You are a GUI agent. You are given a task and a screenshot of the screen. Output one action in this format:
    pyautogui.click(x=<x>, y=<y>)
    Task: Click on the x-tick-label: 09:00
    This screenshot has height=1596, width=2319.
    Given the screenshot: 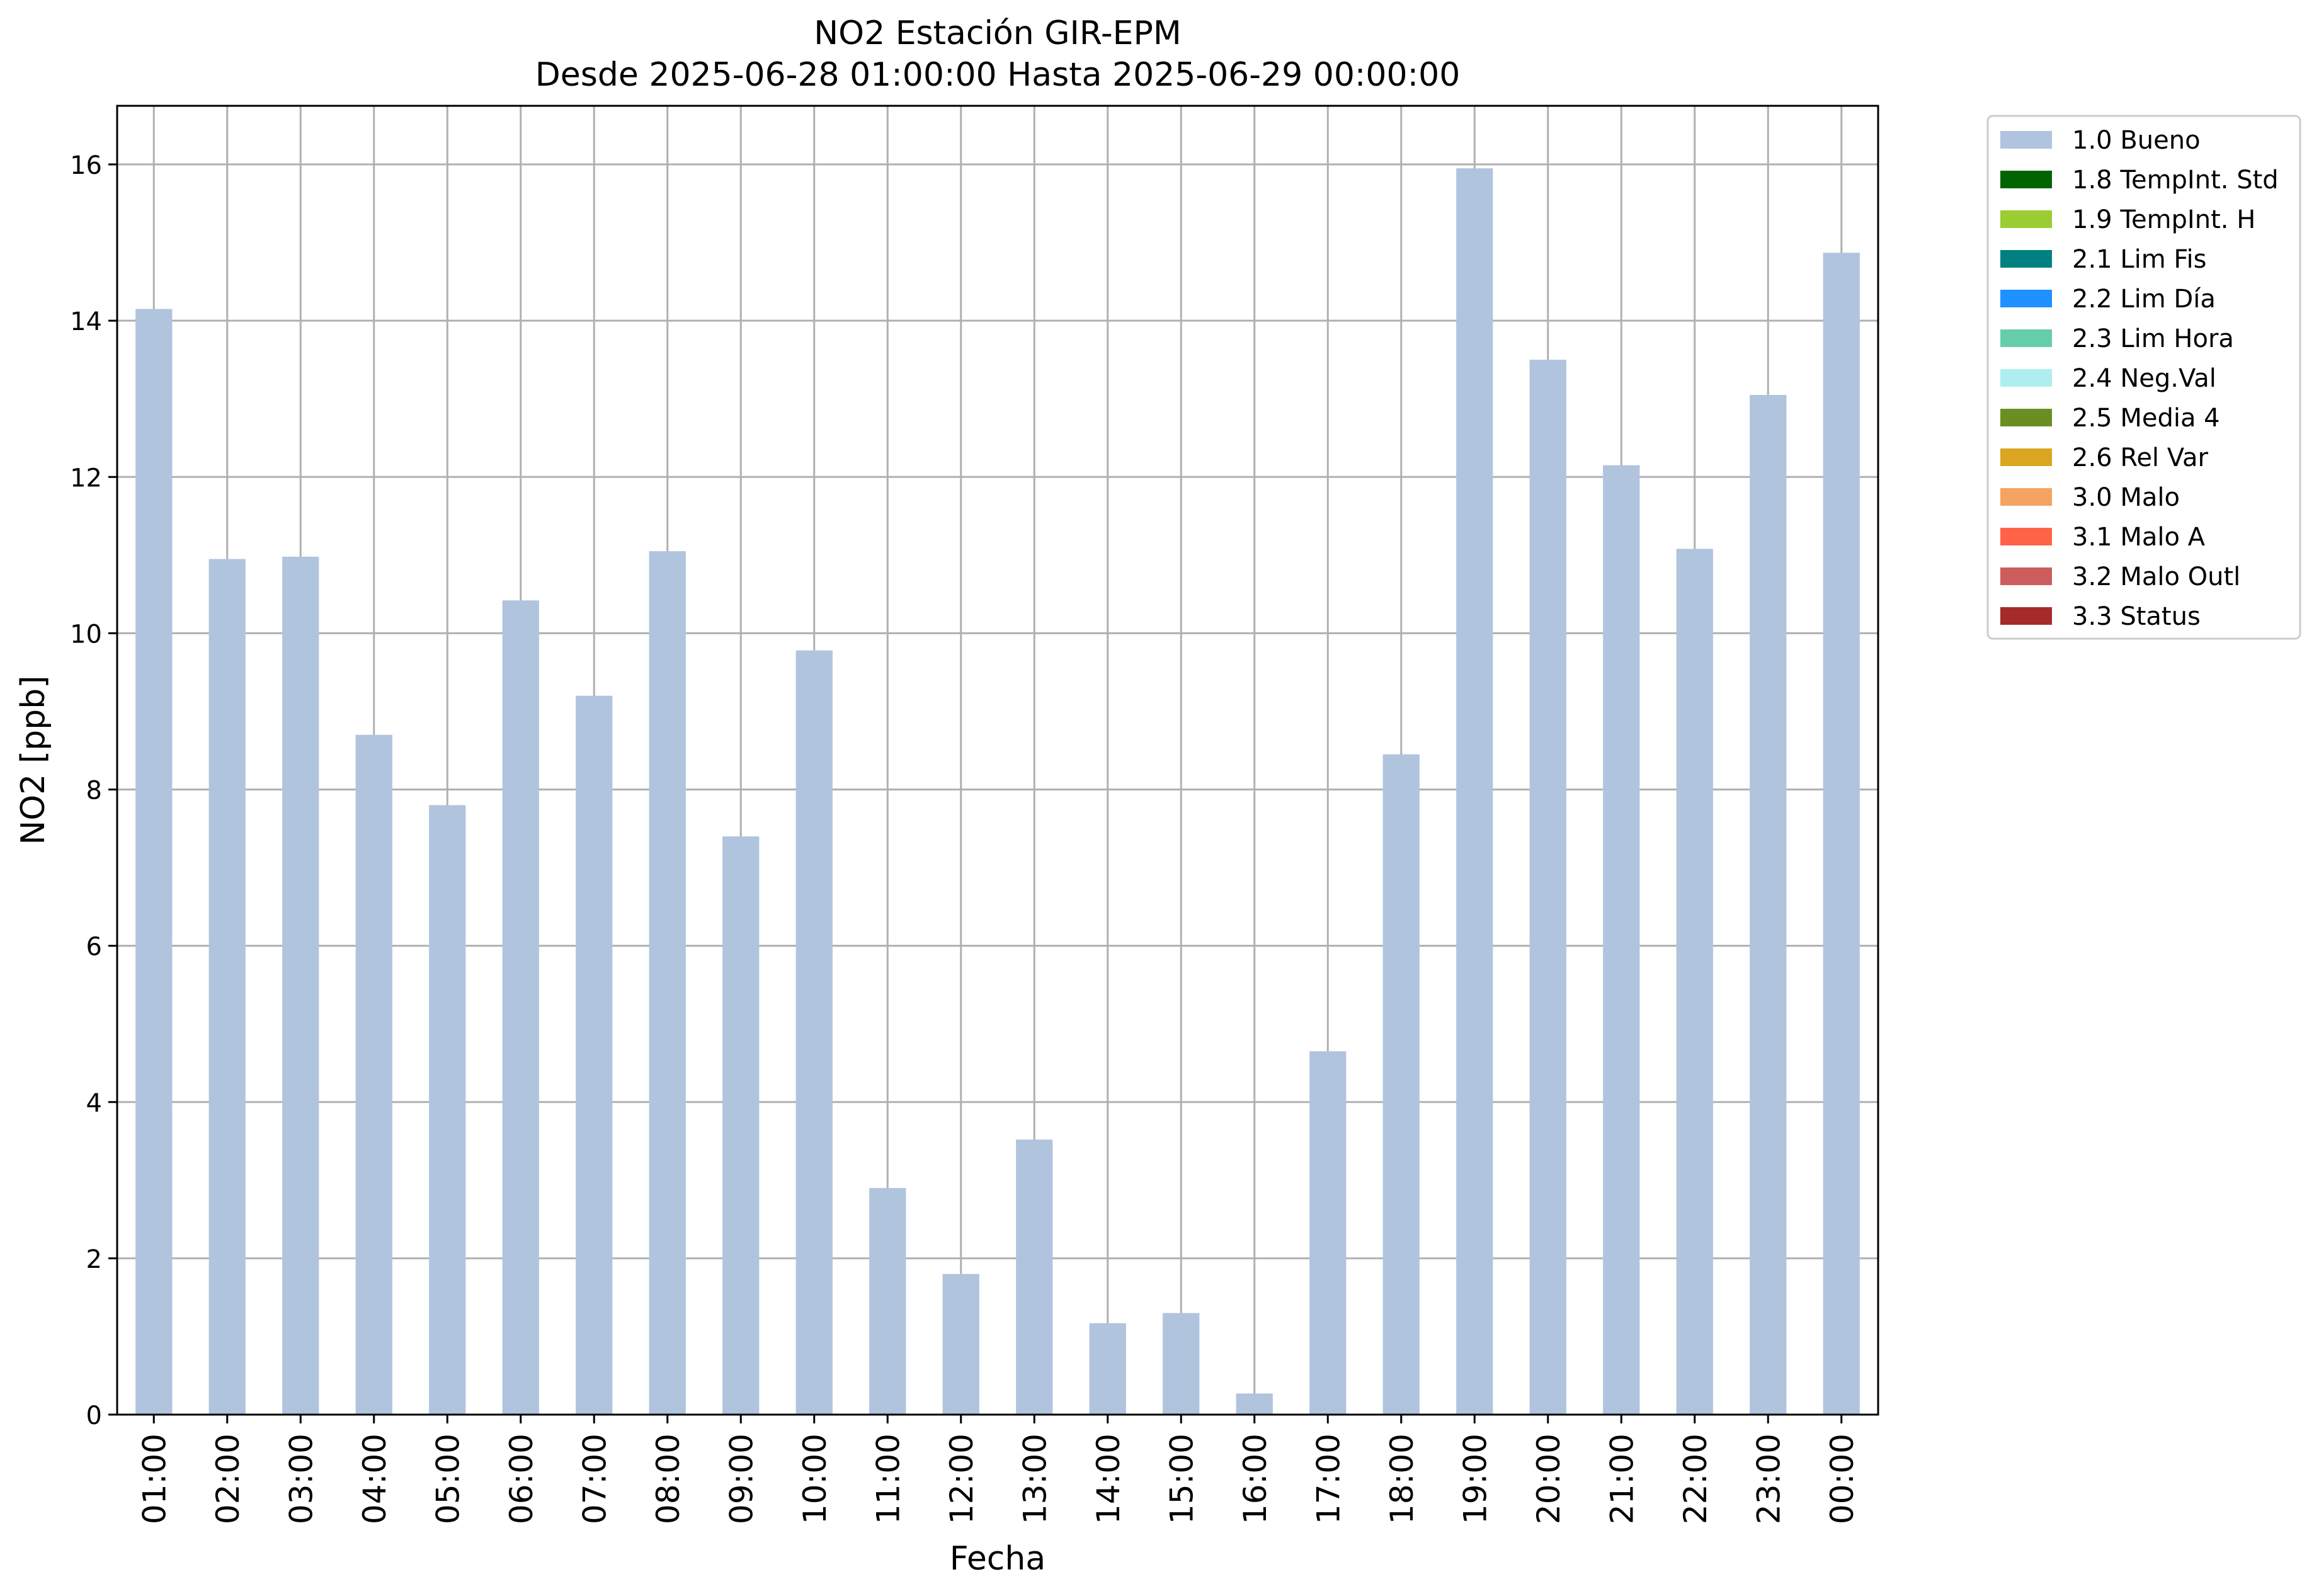 What is the action you would take?
    pyautogui.click(x=741, y=1479)
    